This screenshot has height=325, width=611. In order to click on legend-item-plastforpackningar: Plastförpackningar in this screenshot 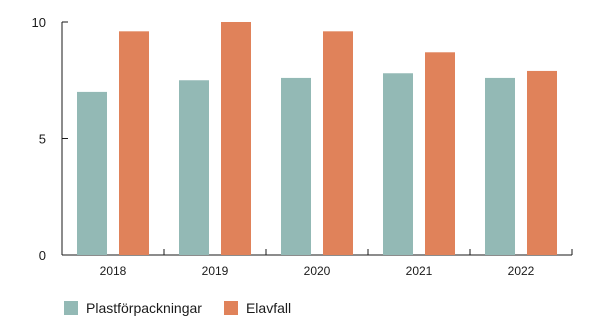, I will do `click(133, 308)`.